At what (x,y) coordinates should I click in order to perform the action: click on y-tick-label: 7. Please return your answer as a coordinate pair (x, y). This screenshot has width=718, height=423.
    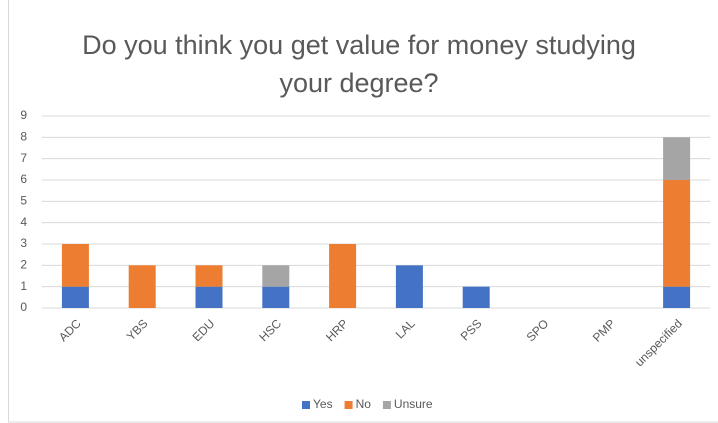
    Looking at the image, I should click on (23, 158).